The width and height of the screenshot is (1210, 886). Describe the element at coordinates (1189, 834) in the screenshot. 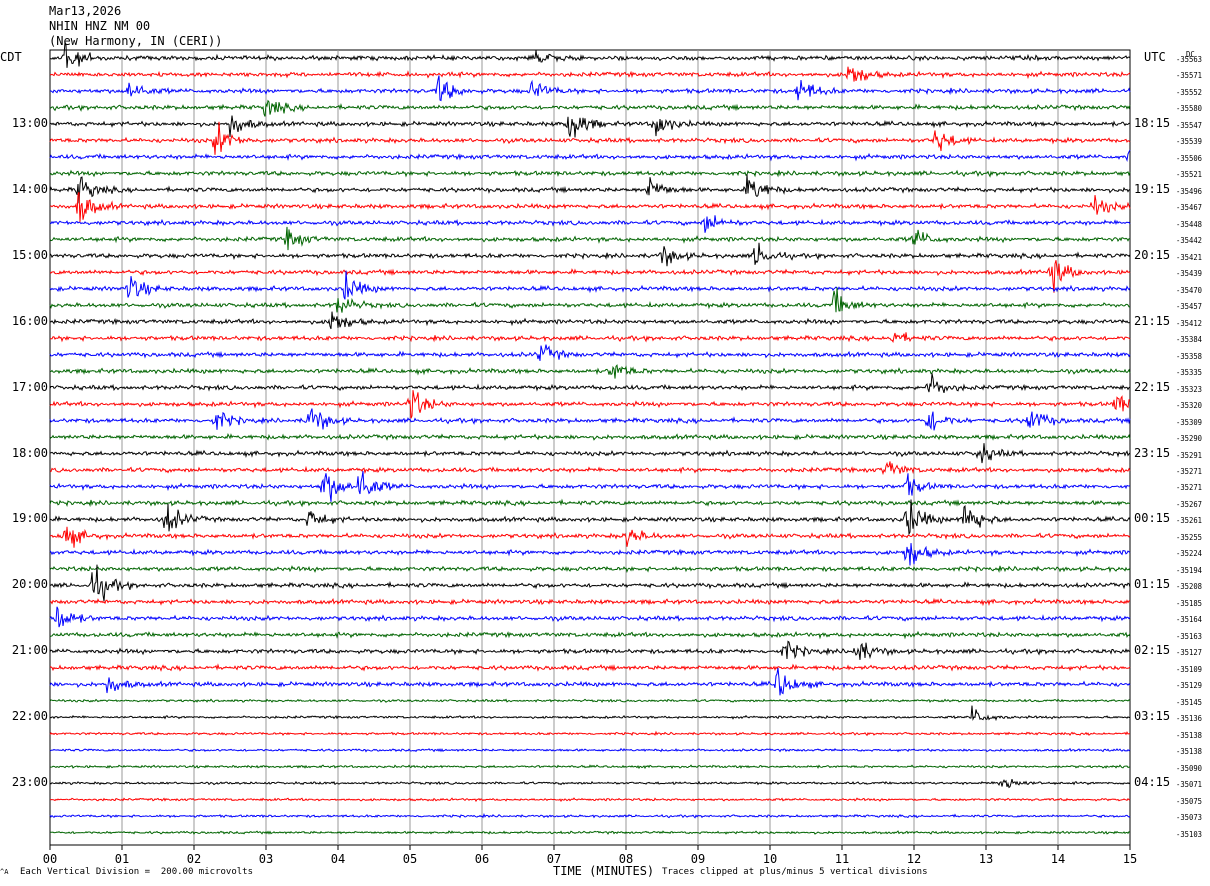

I see `trace-offset-label: -35103` at that location.